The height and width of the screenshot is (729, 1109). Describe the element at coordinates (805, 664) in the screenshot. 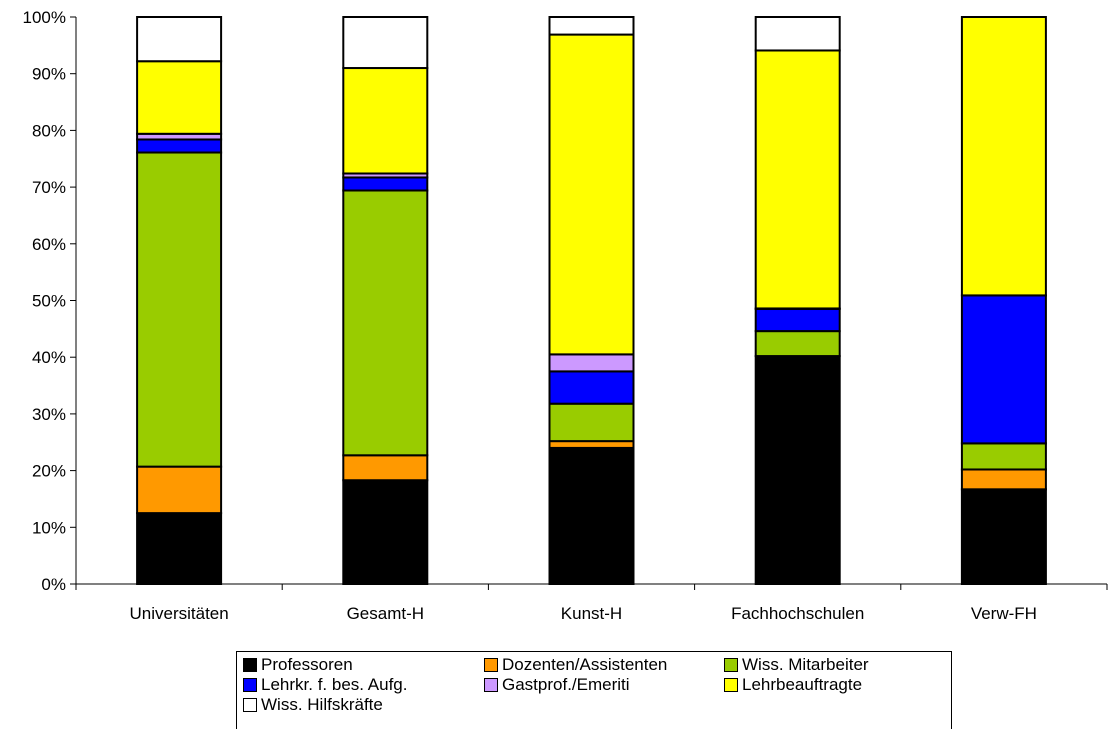

I see `legend-label: Wiss. Mitarbeiter` at that location.